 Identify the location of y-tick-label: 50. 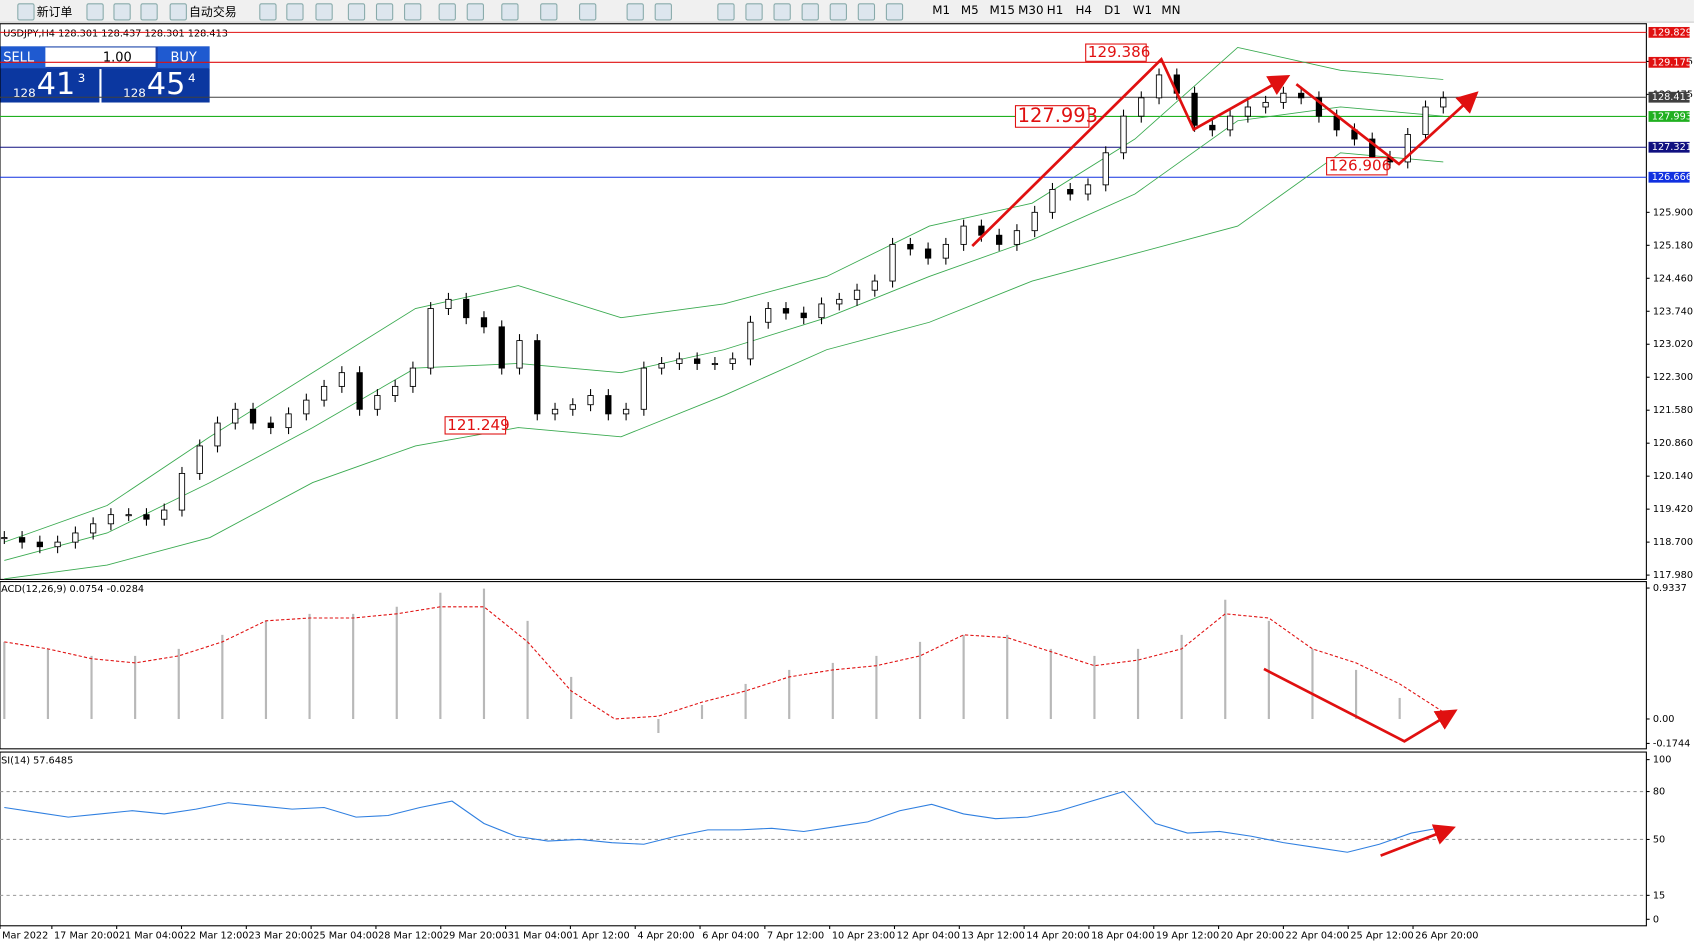
(1659, 839).